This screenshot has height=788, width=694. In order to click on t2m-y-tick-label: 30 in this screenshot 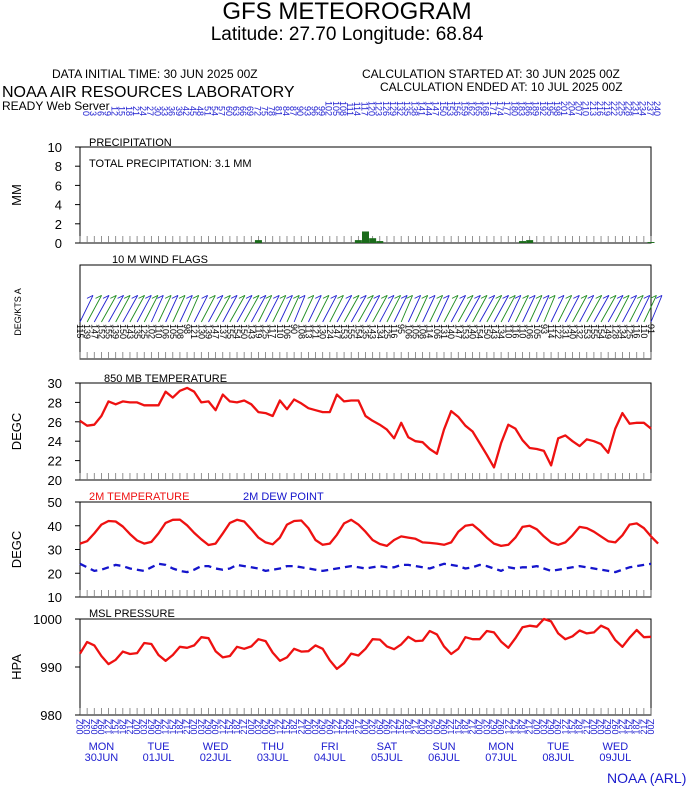, I will do `click(55, 550)`.